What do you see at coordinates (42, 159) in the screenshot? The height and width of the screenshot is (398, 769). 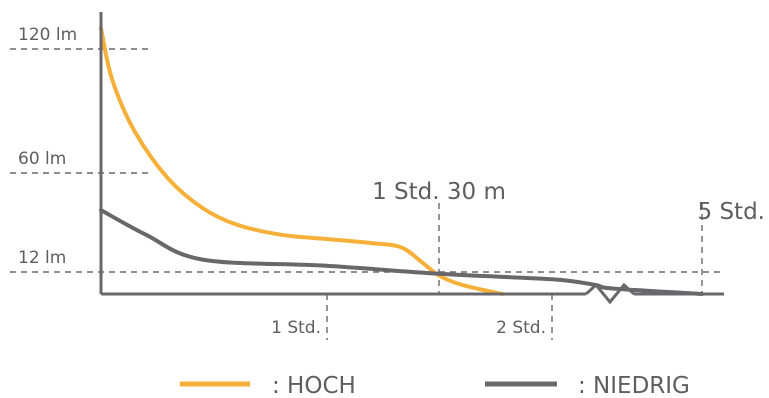 I see `y-tick-label-1: 60 lm` at bounding box center [42, 159].